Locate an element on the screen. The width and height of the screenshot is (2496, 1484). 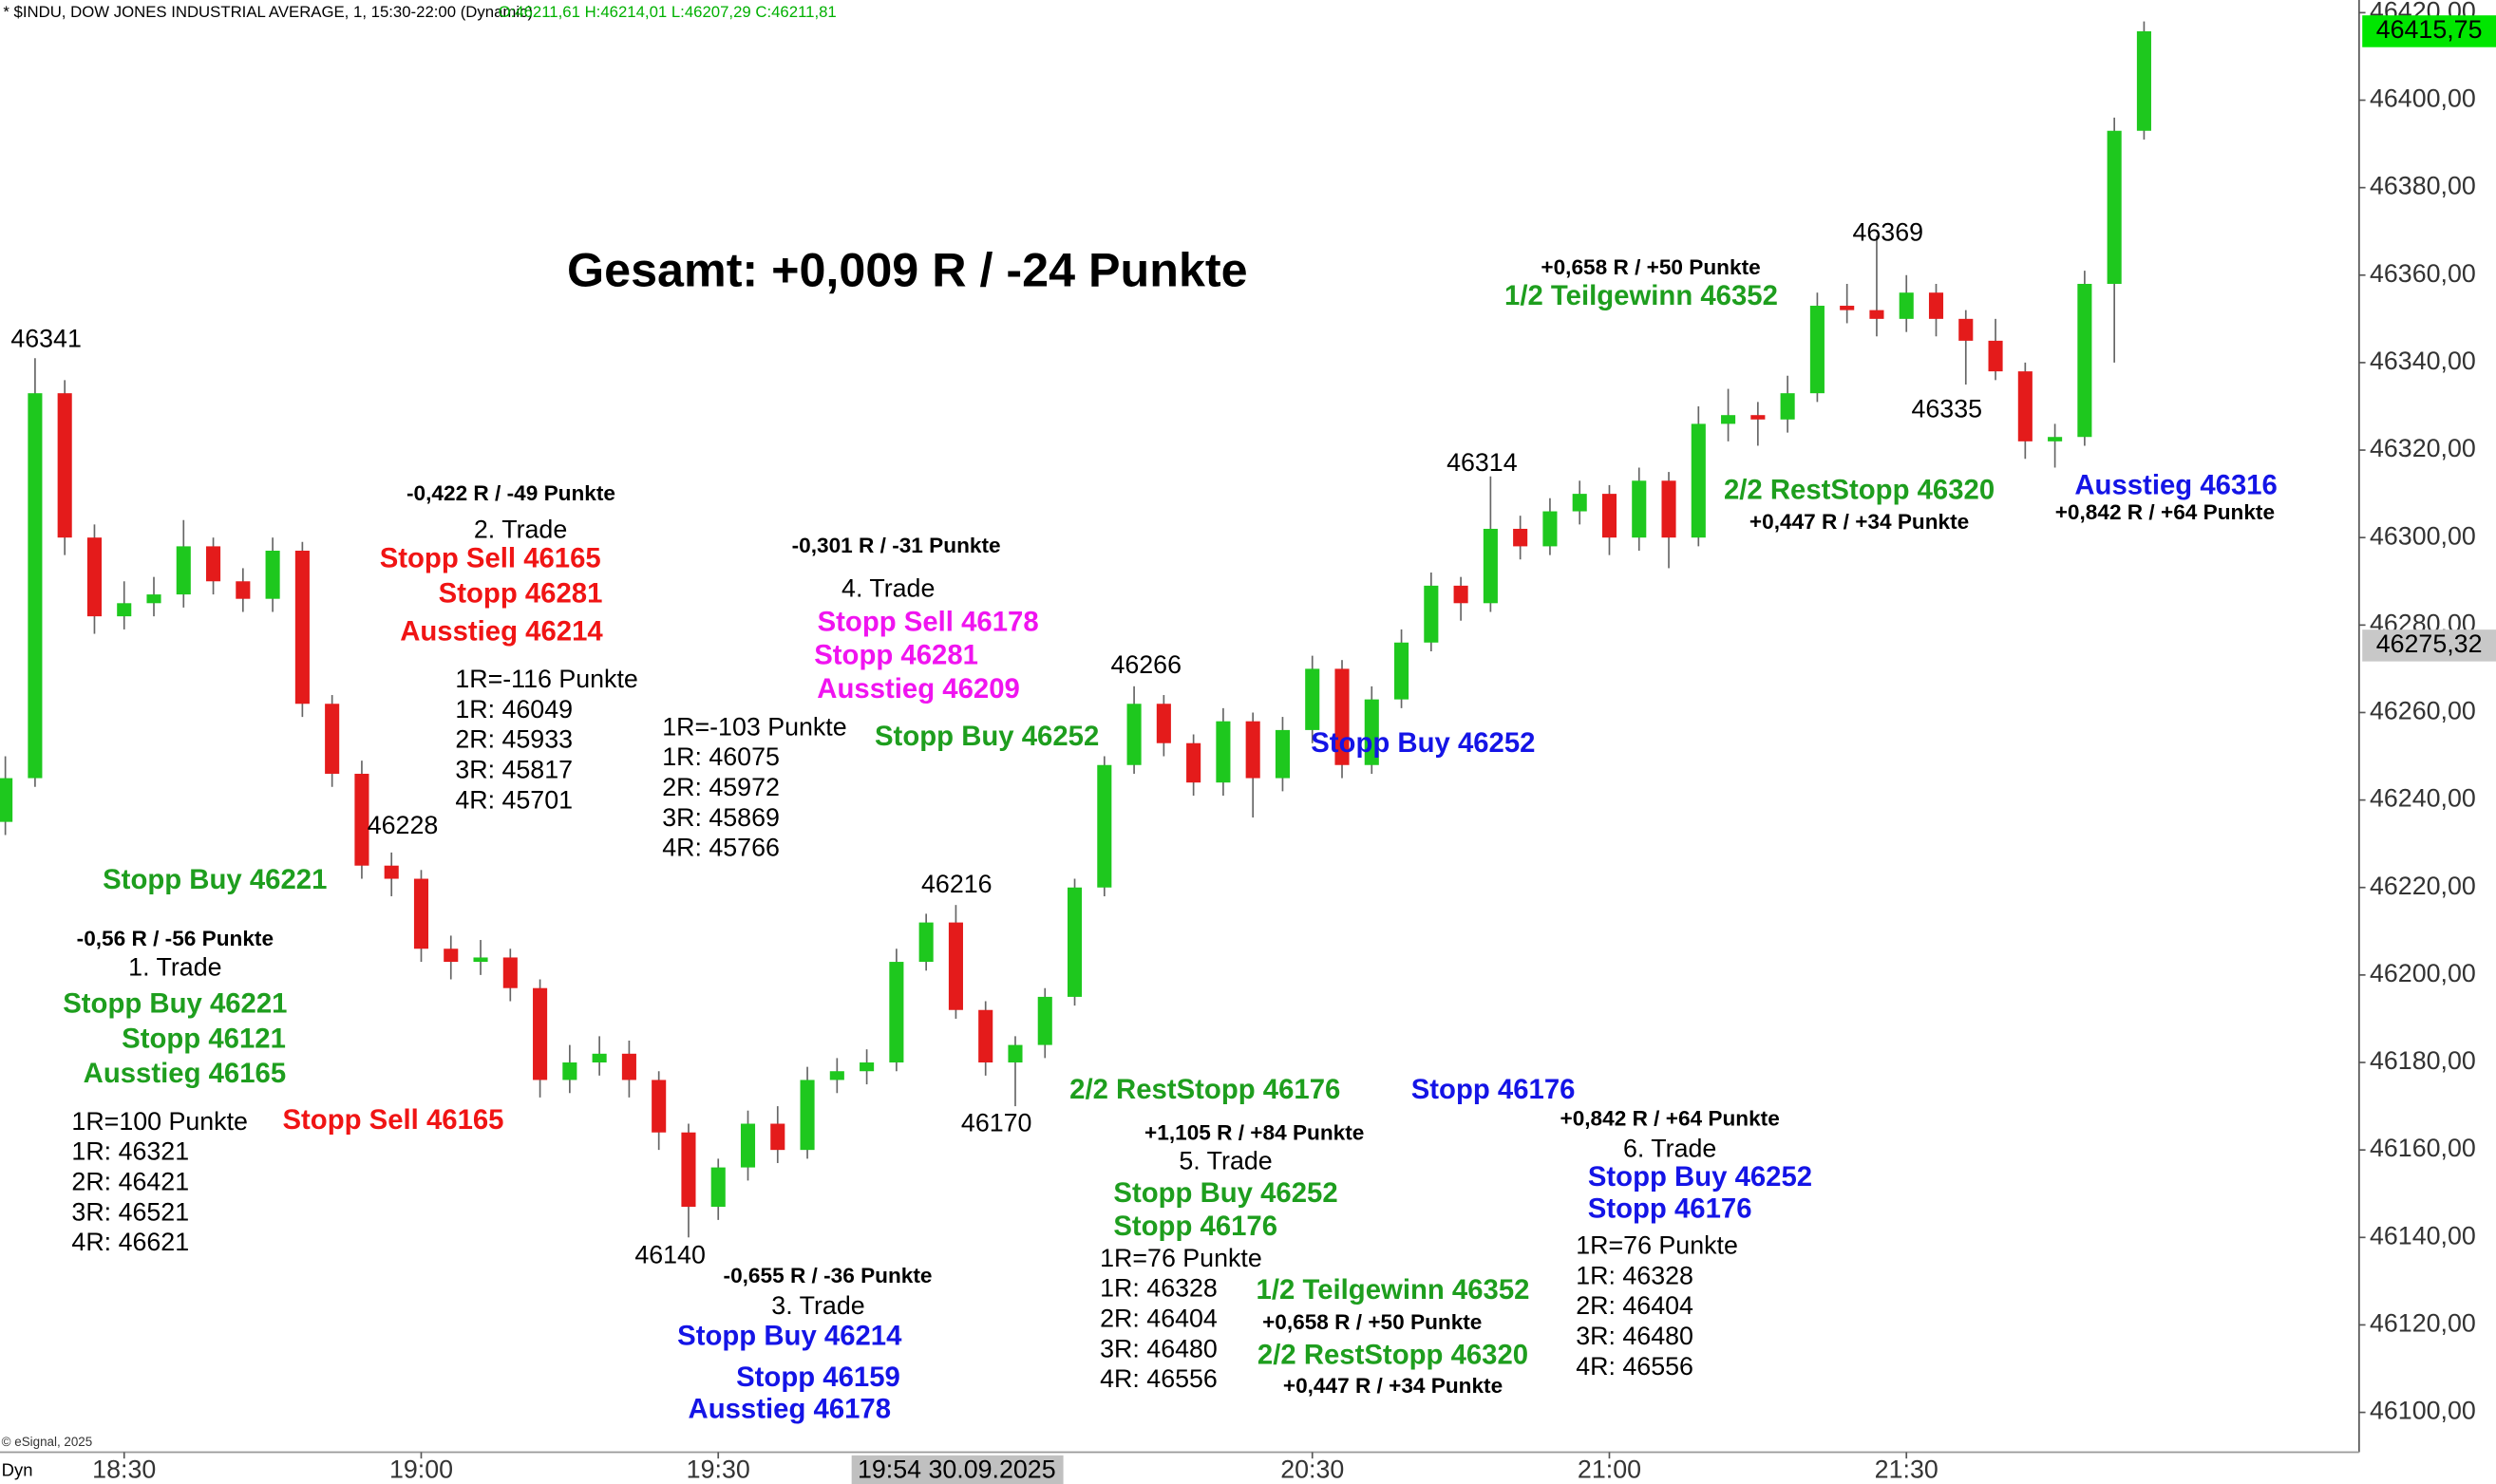
annotation: 4R: 46556 is located at coordinates (1634, 1366).